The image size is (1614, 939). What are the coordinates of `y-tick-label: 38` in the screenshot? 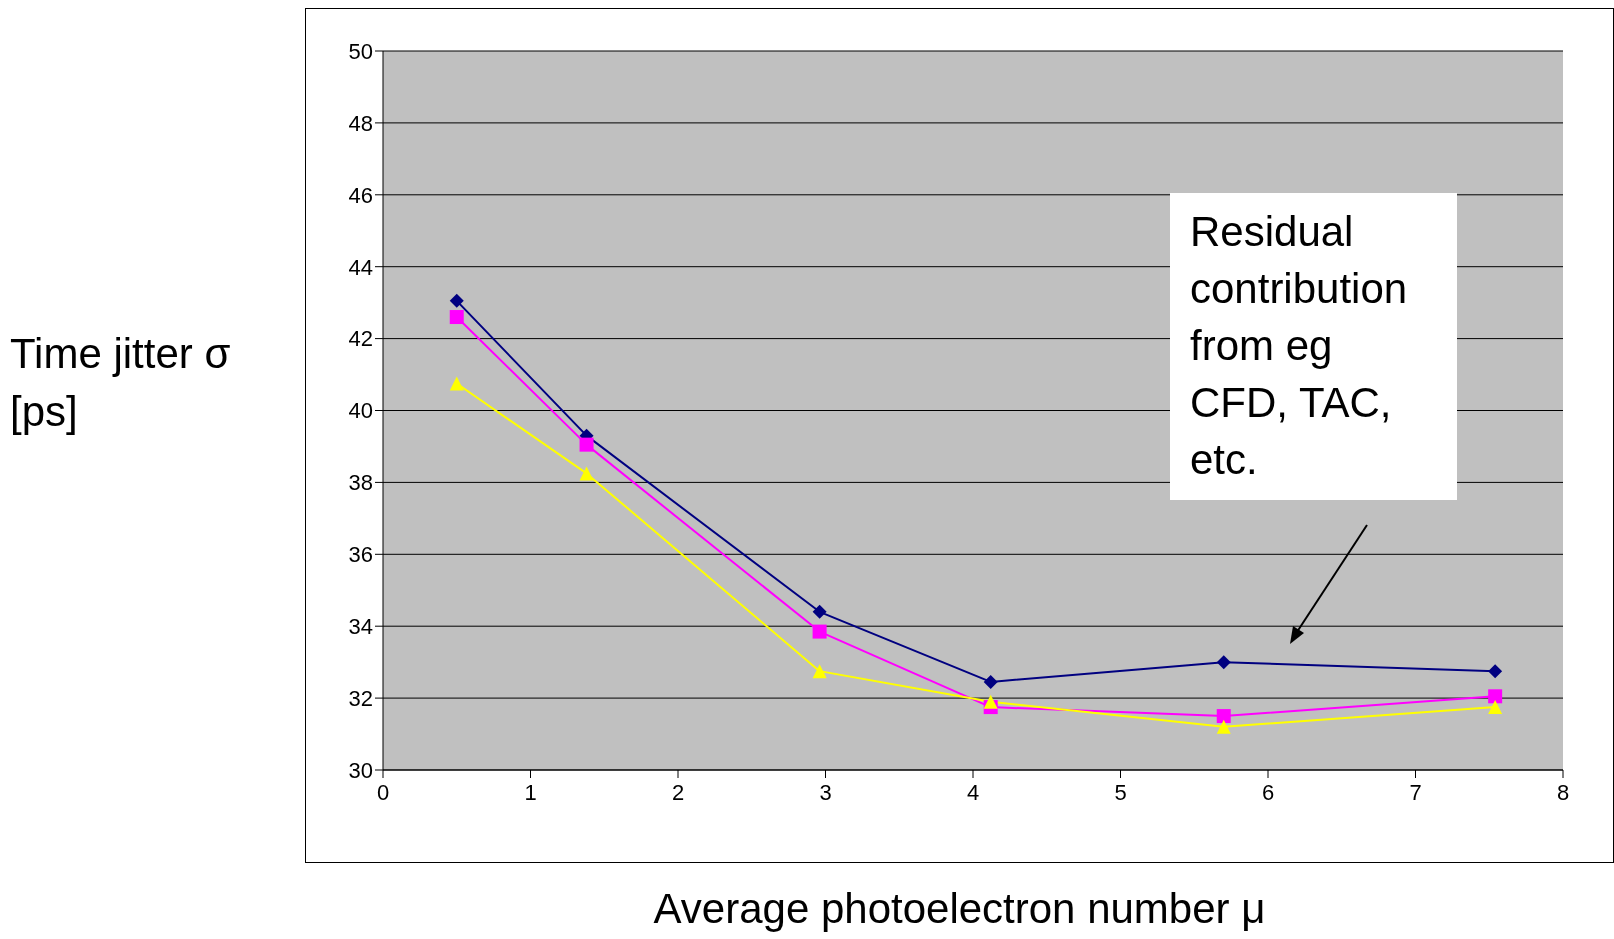 It's located at (360, 483).